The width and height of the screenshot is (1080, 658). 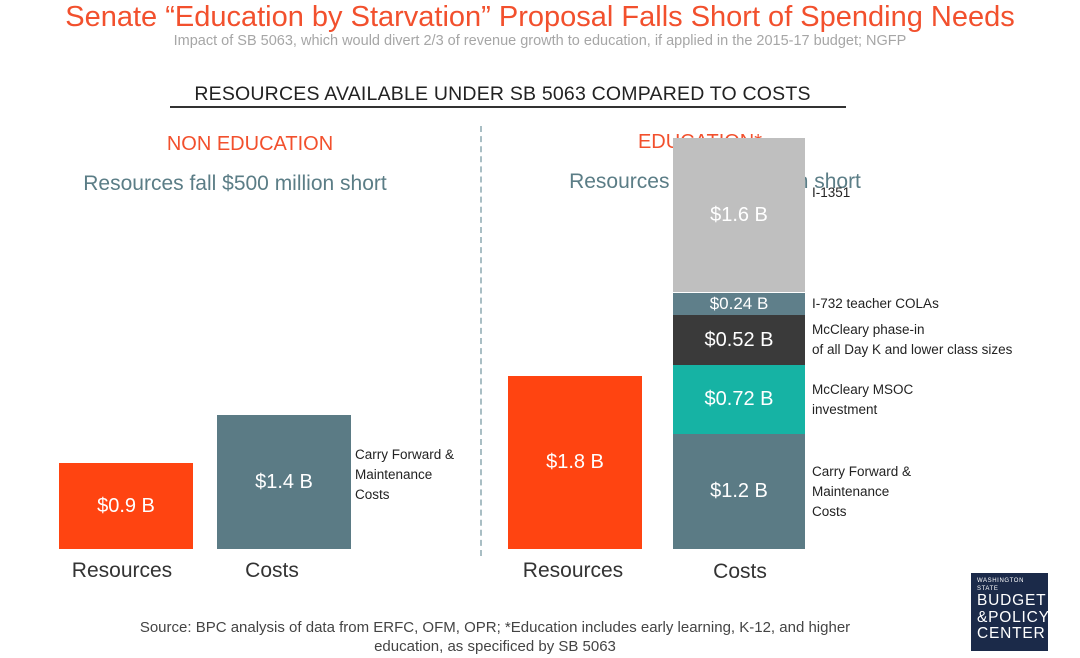 What do you see at coordinates (575, 462) in the screenshot?
I see `resources-bar: $1.8 B` at bounding box center [575, 462].